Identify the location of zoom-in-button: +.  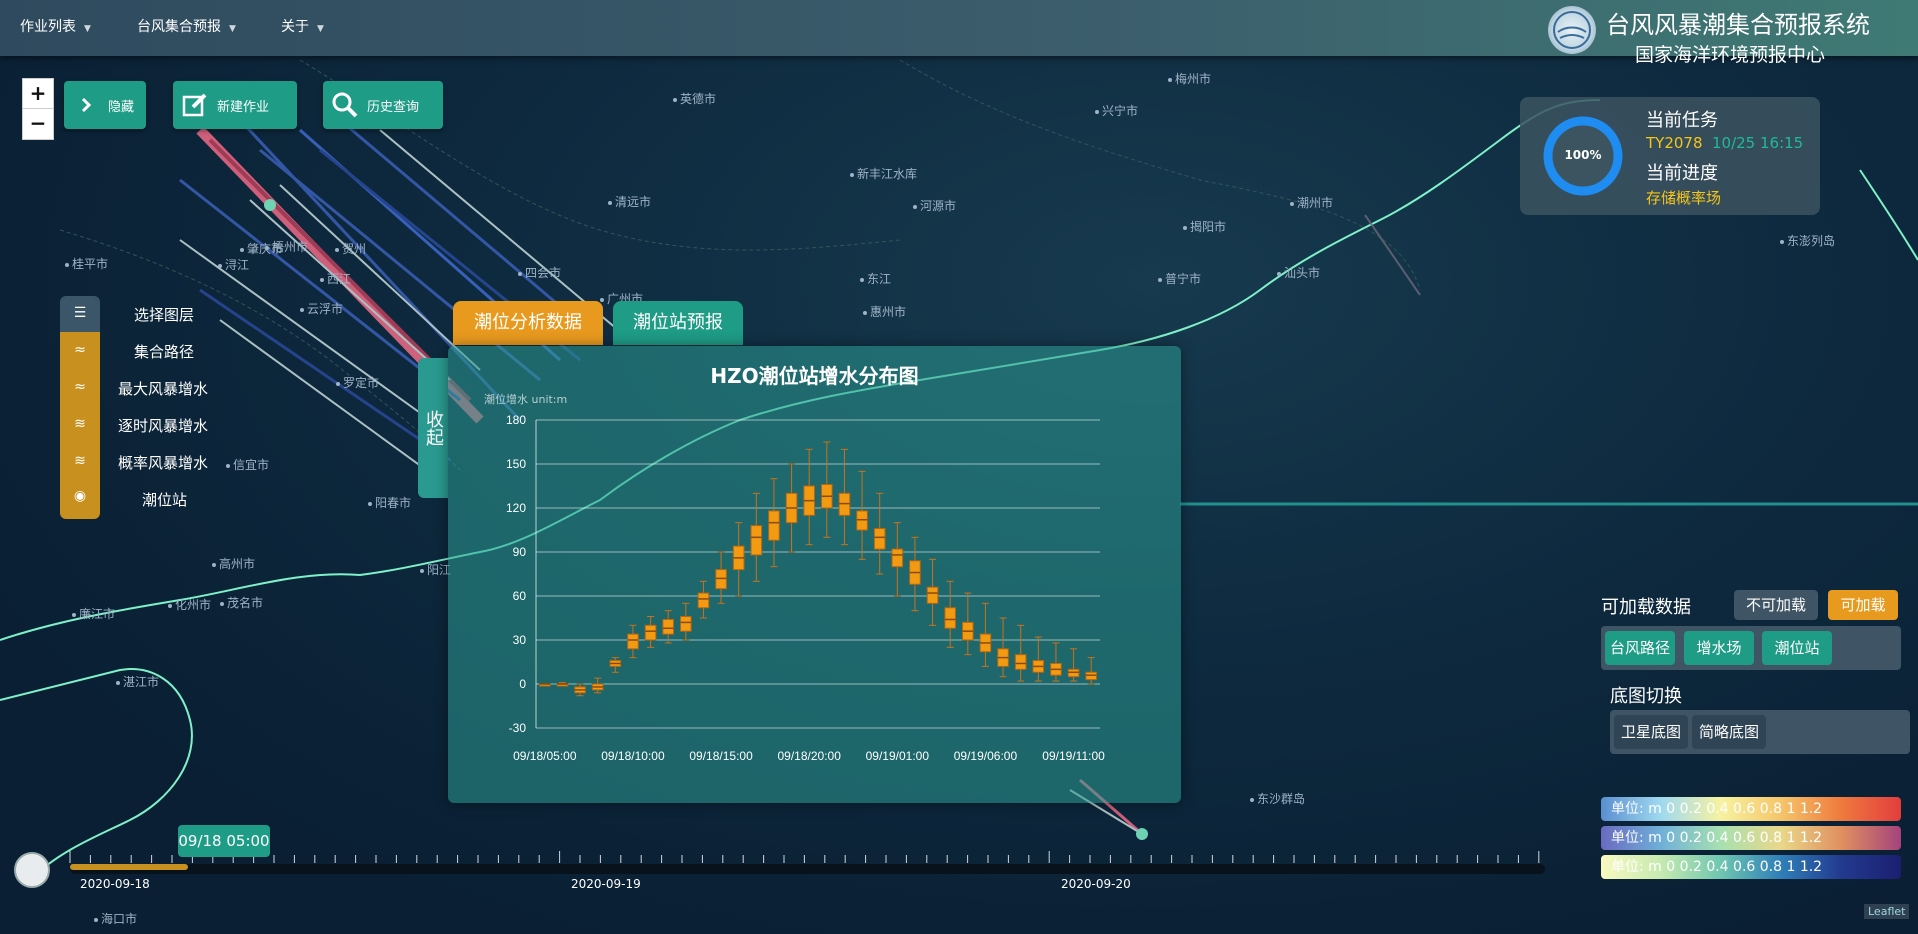
(38, 94).